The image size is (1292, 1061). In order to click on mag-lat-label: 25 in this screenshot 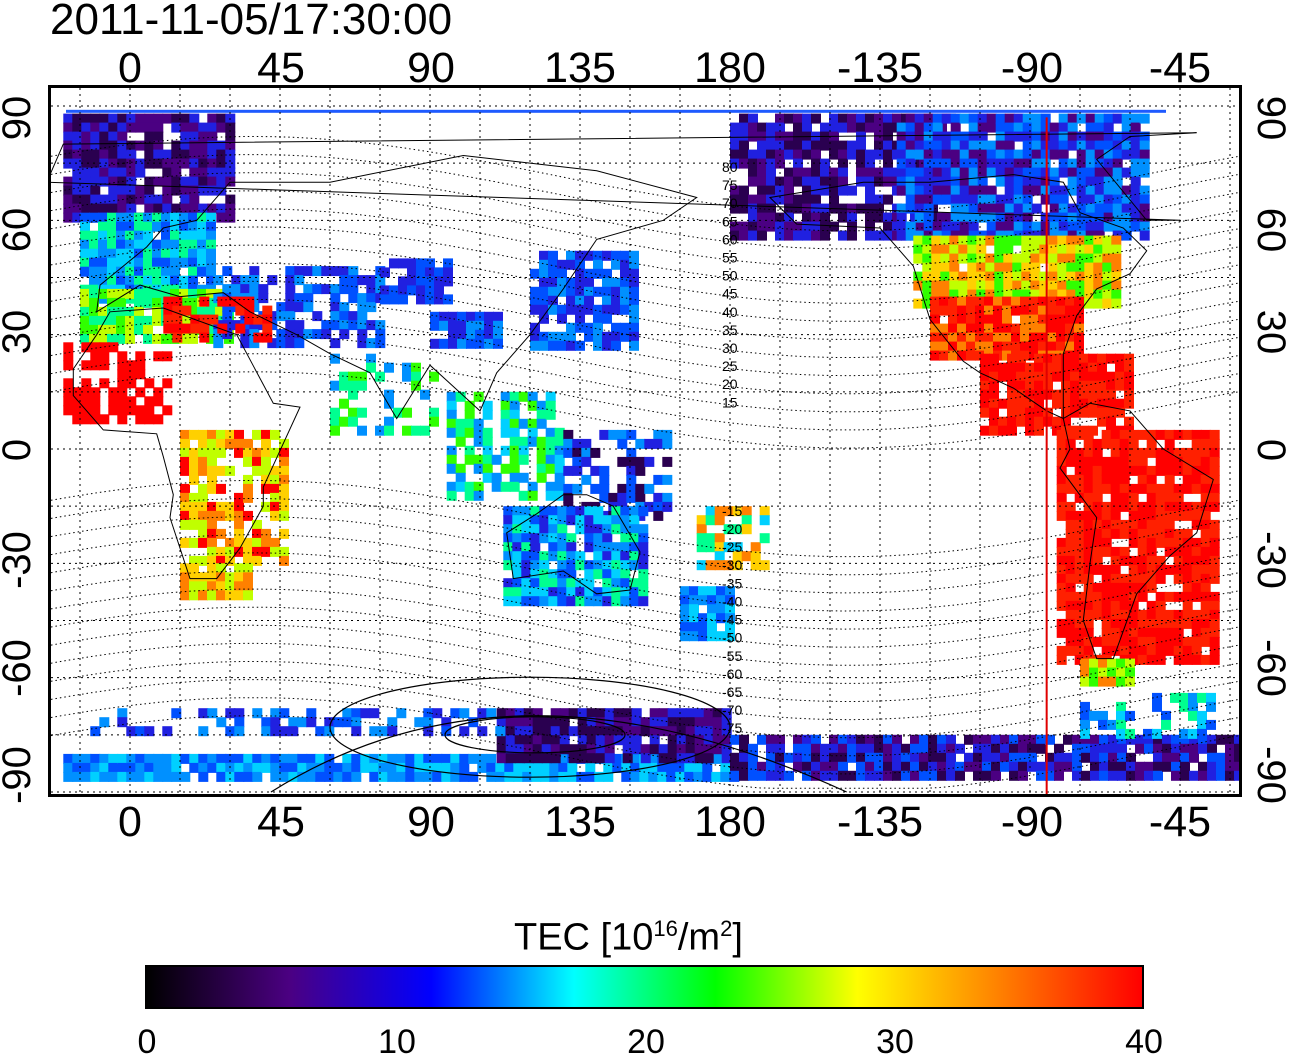, I will do `click(730, 366)`.